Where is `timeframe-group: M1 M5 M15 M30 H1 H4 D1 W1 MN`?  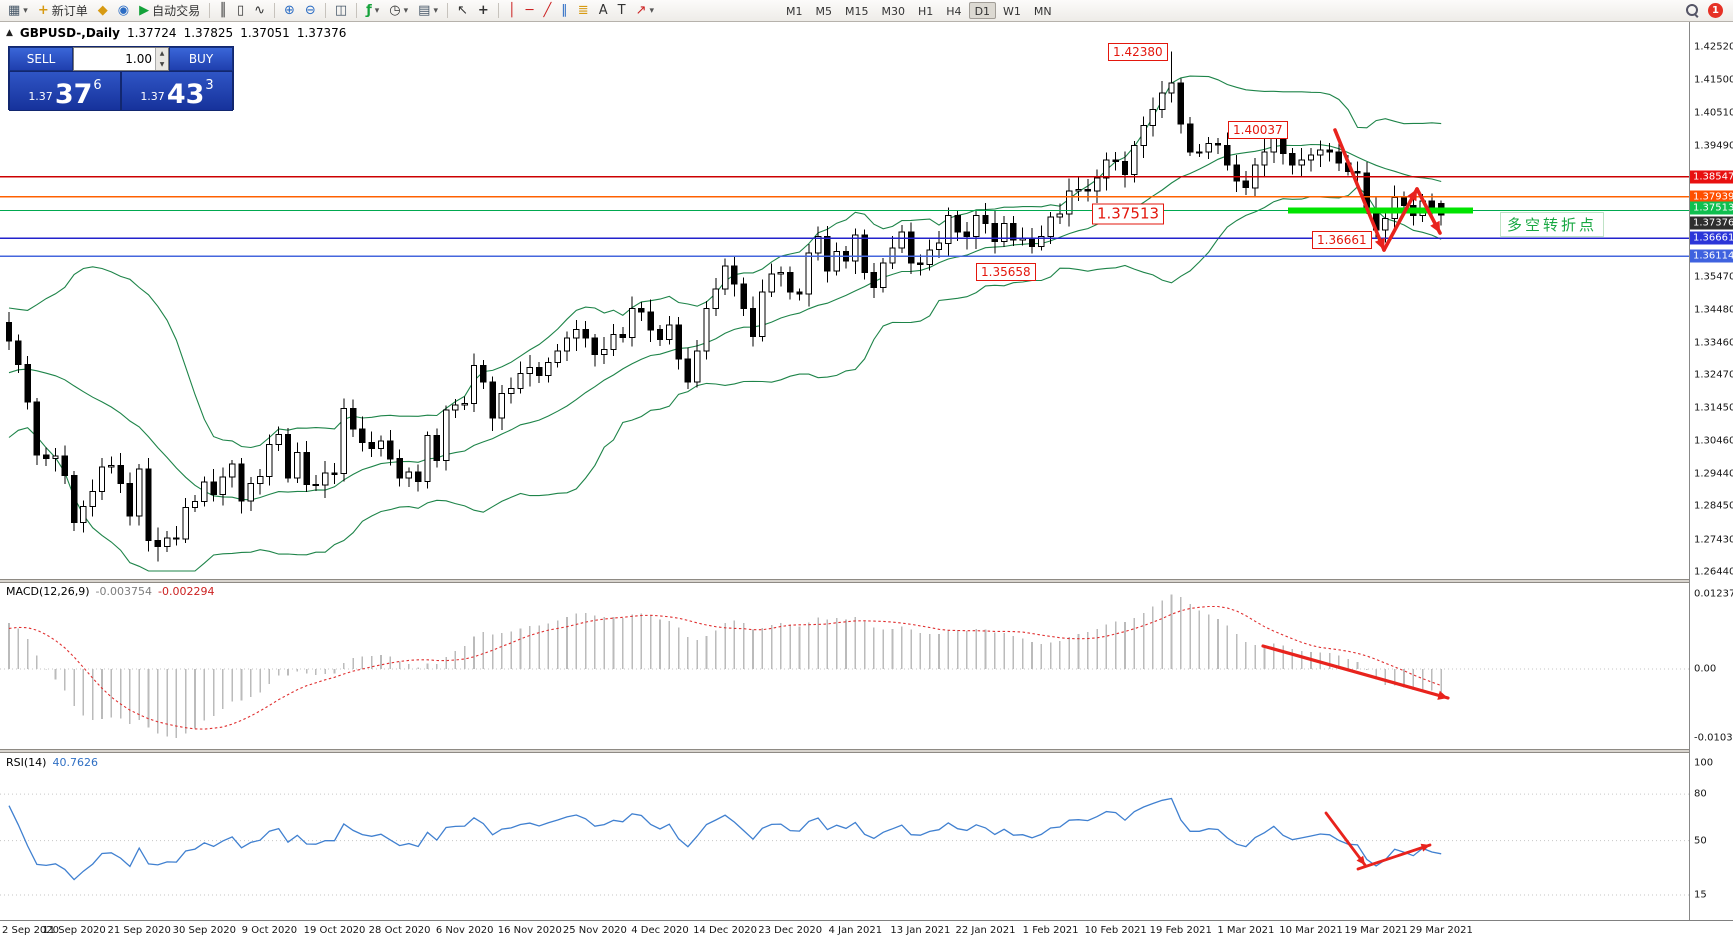 timeframe-group: M1 M5 M15 M30 H1 H4 D1 W1 MN is located at coordinates (919, 10).